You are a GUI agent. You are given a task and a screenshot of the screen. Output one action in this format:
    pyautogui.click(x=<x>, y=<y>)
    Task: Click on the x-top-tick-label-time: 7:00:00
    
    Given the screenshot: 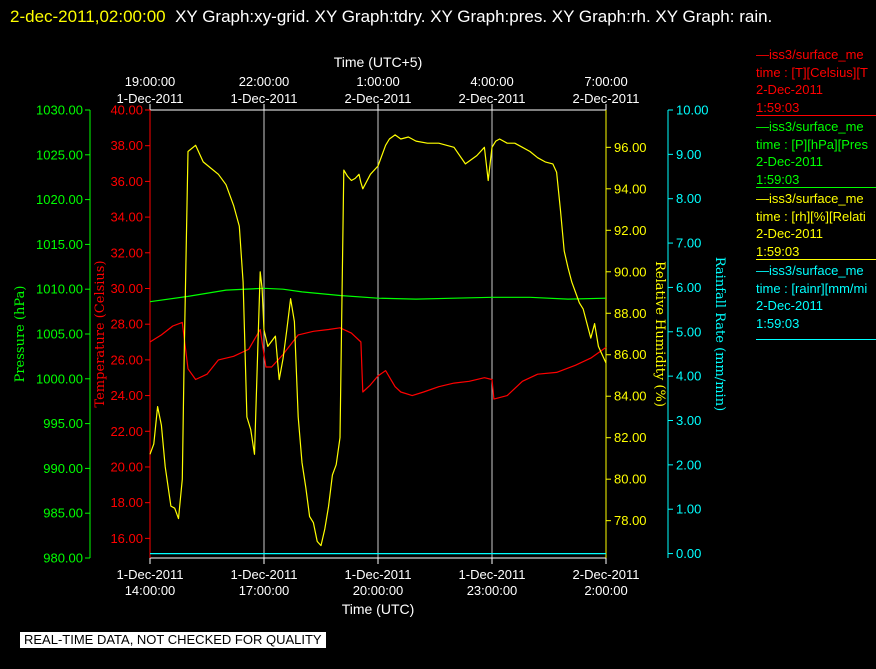 What is the action you would take?
    pyautogui.click(x=605, y=81)
    